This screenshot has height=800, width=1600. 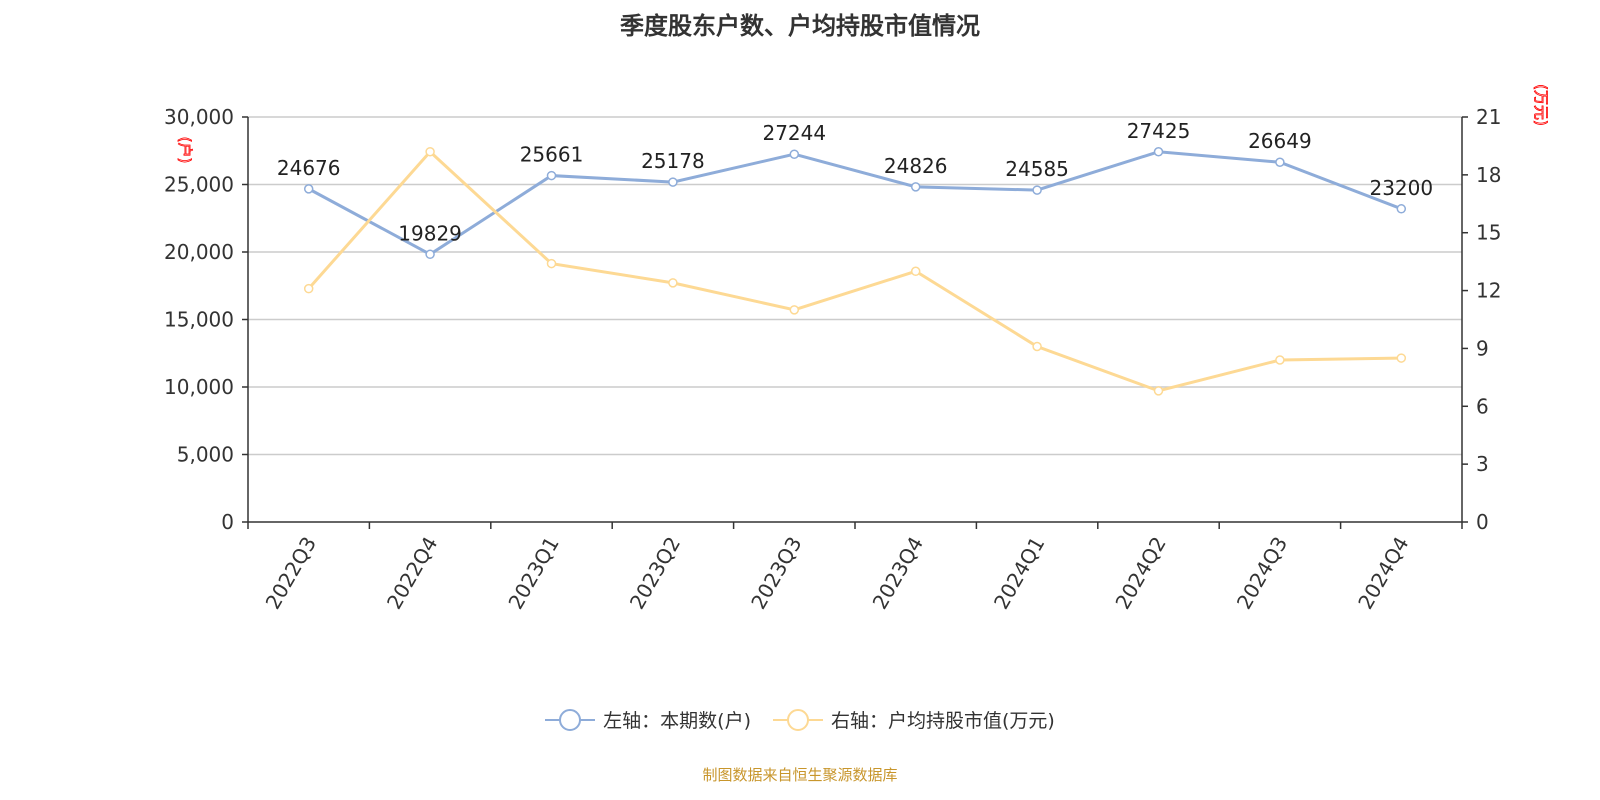 I want to click on legend-marker-yellow, so click(x=798, y=719).